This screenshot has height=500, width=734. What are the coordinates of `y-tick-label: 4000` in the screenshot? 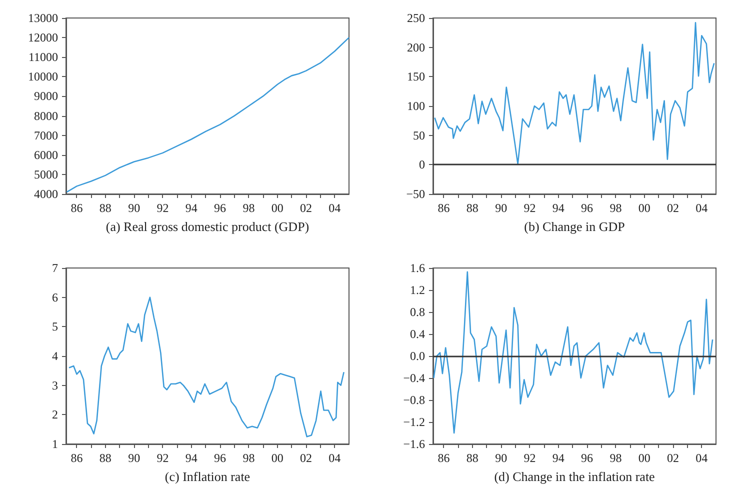 It's located at (46, 194).